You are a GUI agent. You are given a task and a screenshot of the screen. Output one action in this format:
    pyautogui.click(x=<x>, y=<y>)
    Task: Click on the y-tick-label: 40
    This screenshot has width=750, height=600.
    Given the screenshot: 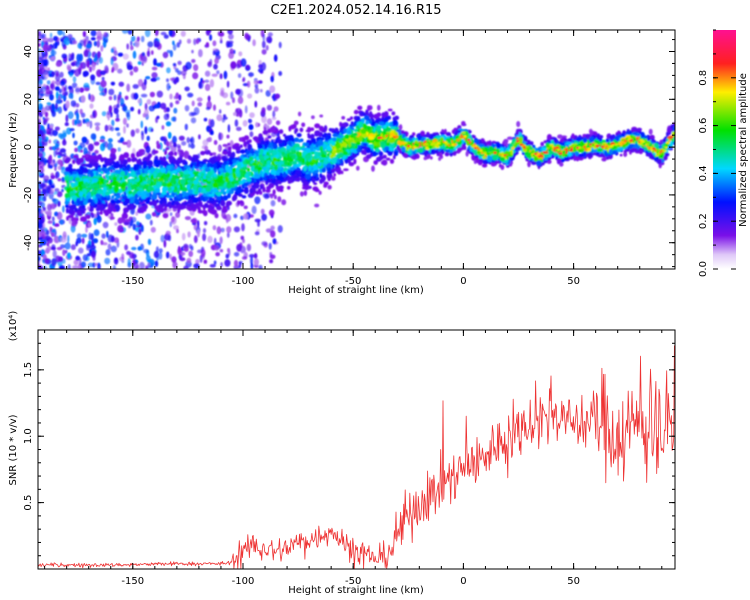 What is the action you would take?
    pyautogui.click(x=28, y=51)
    